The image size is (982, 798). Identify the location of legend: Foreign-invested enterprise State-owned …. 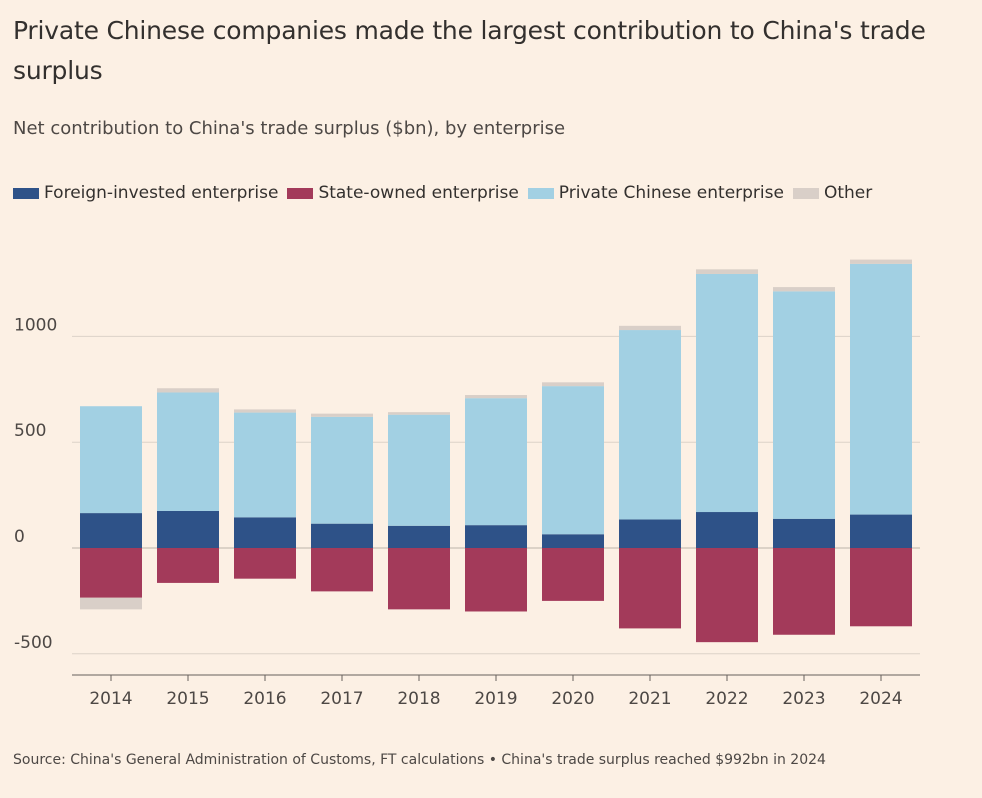
(447, 193).